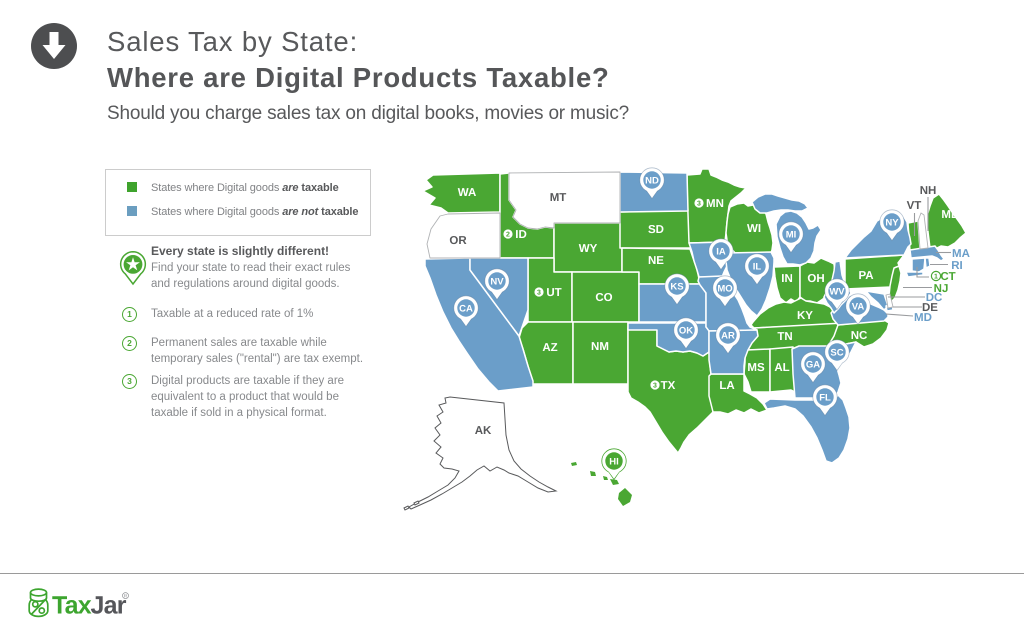 This screenshot has width=1024, height=640. Describe the element at coordinates (934, 298) in the screenshot. I see `svg-text: DC` at that location.